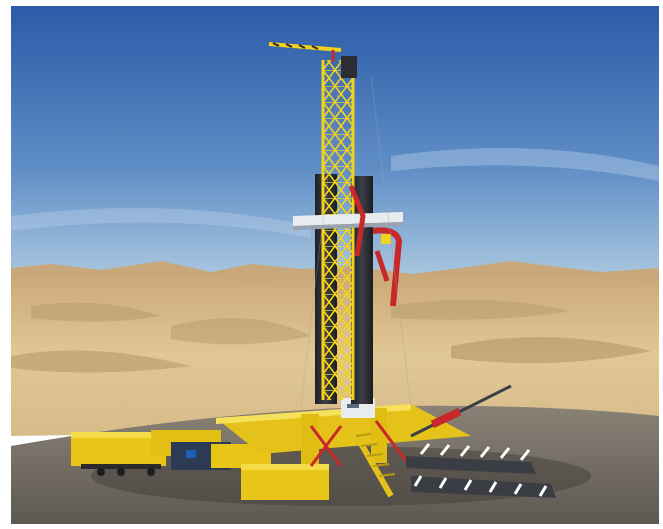 The height and width of the screenshot is (529, 663). Describe the element at coordinates (305, 52) in the screenshot. I see `crown-boom` at that location.